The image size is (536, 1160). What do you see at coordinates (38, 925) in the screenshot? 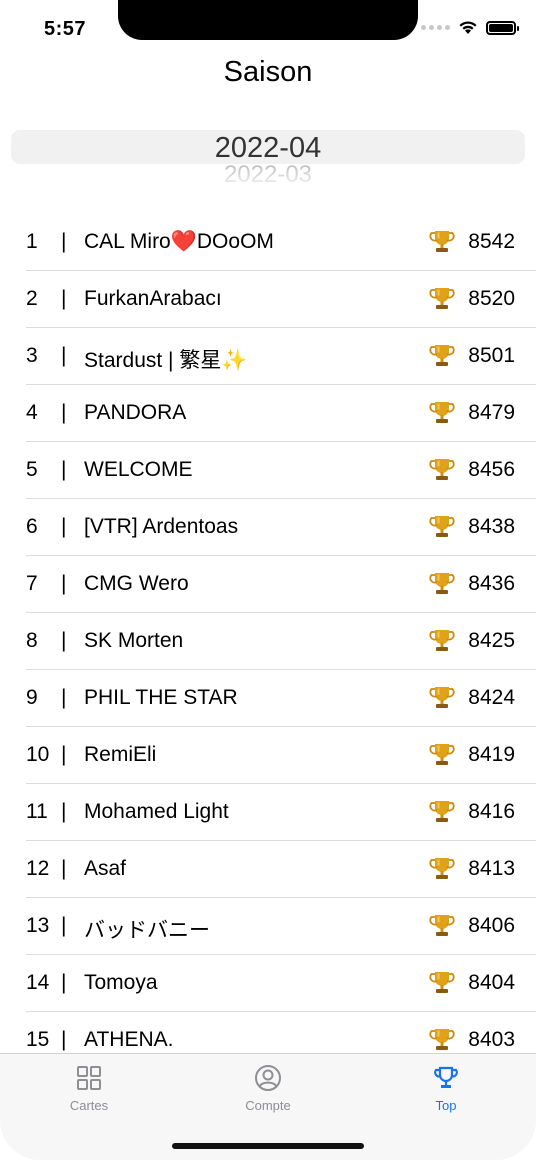
I see `rank-number: 13` at bounding box center [38, 925].